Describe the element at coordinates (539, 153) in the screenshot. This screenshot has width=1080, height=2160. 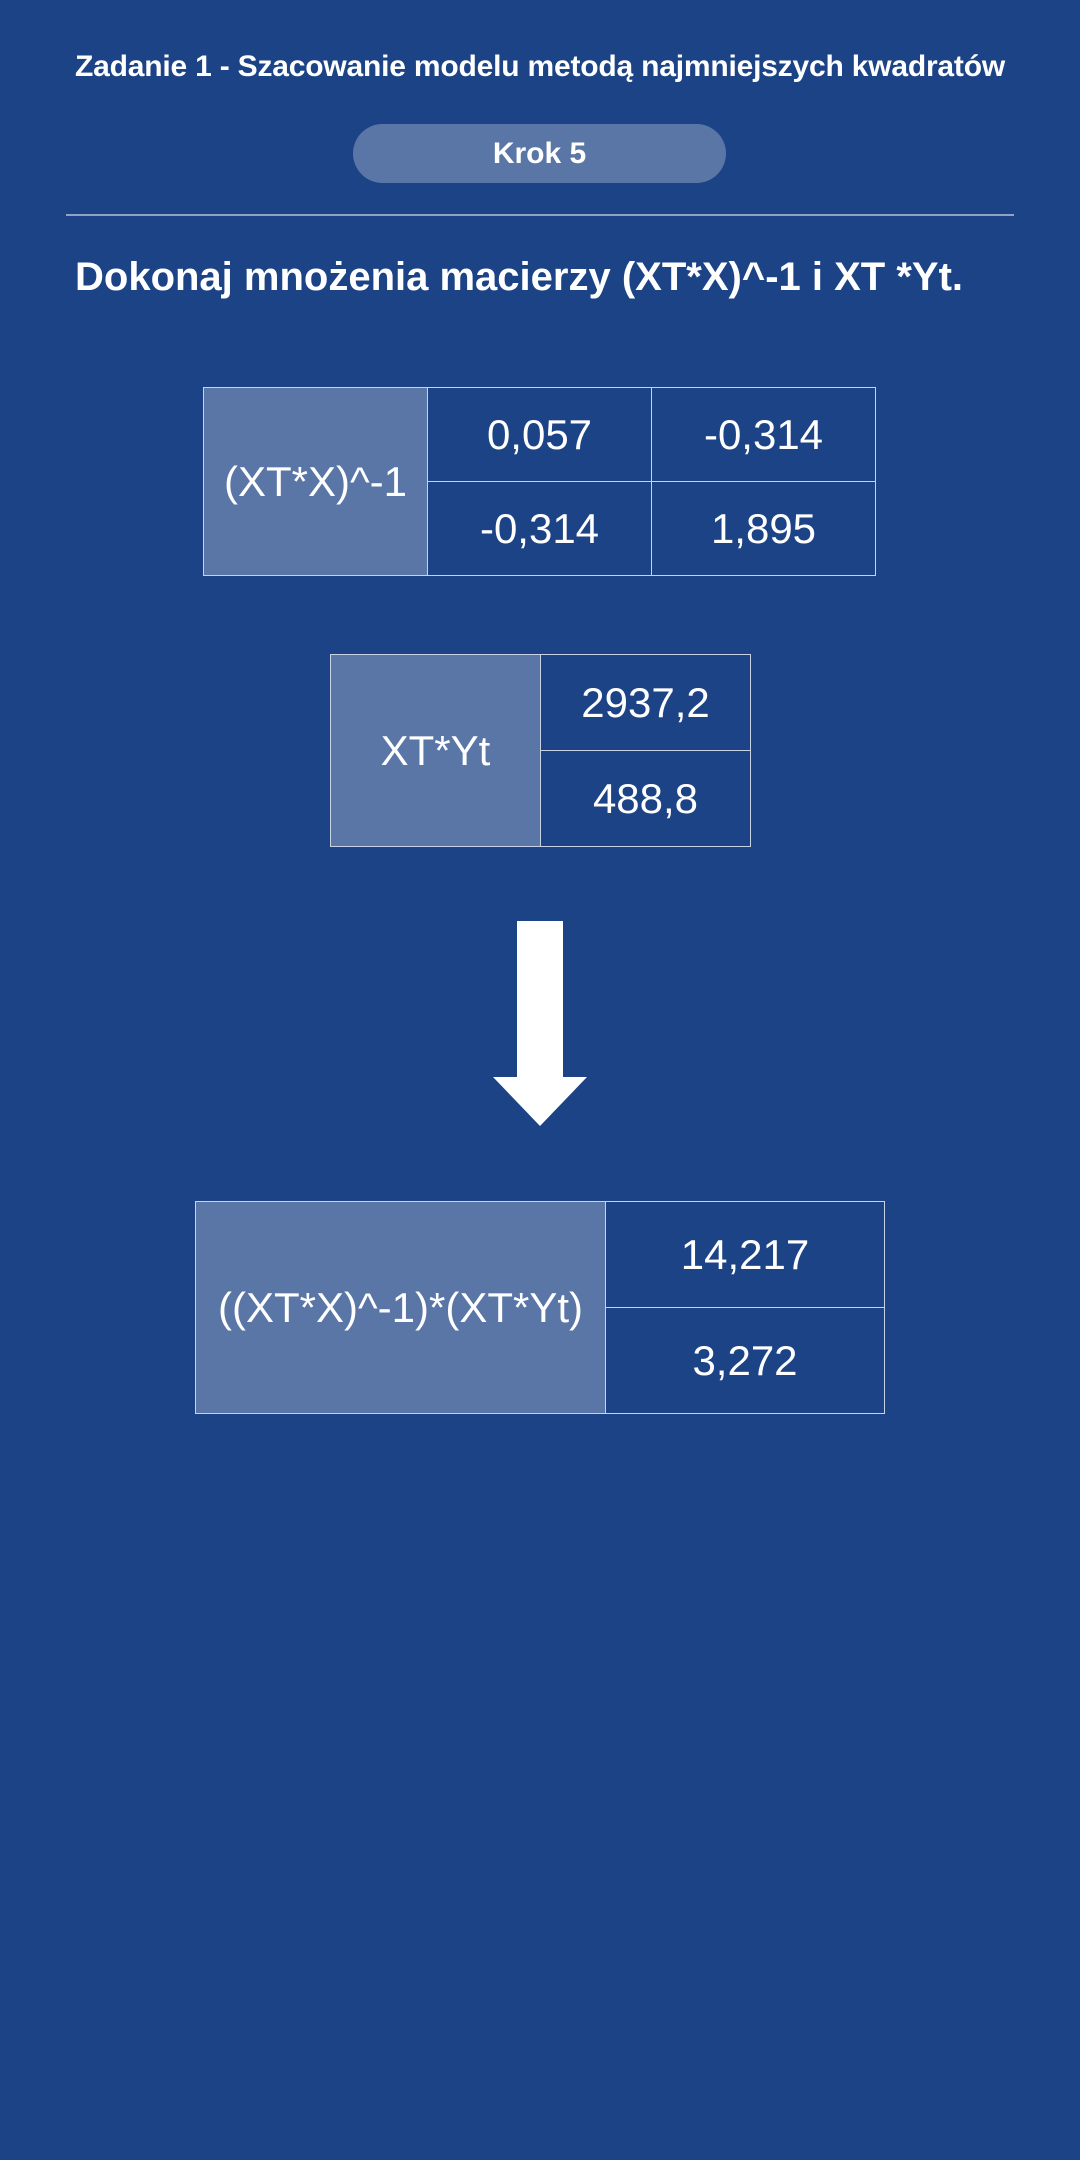
I see `step-badge: Krok 5` at that location.